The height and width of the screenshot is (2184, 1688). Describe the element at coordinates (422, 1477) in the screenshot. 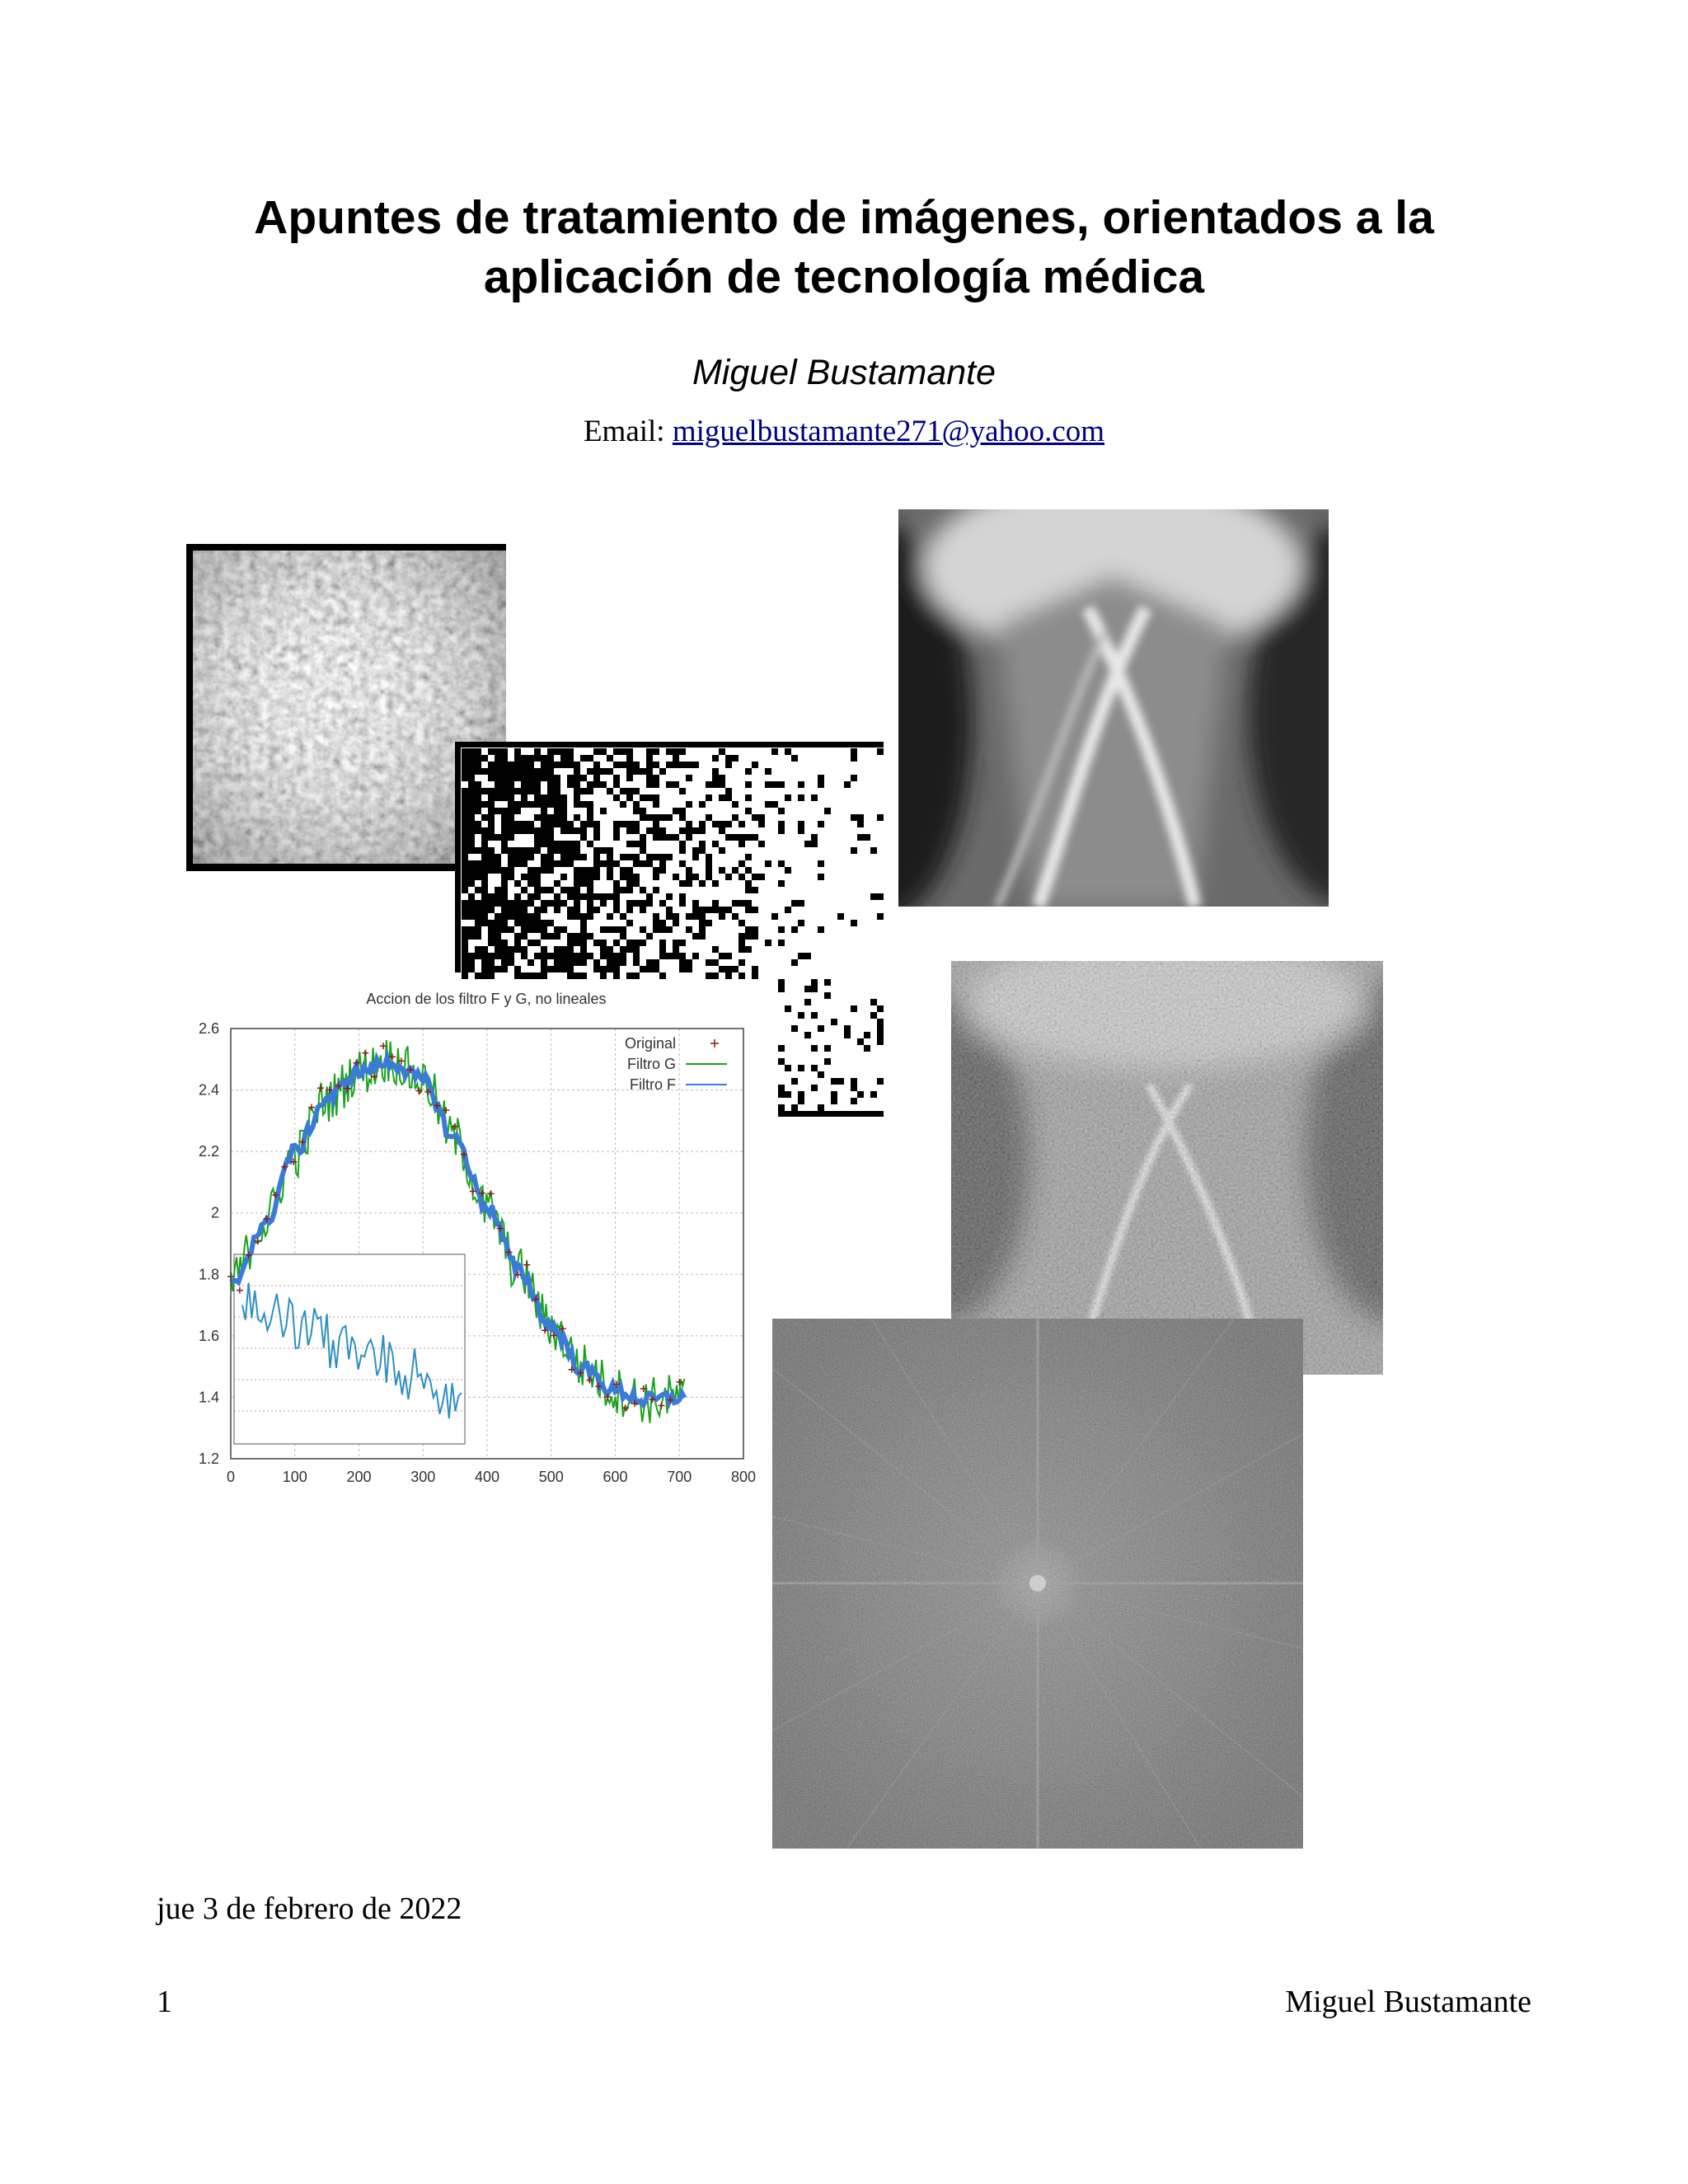

I see `x-tick-label: 300` at that location.